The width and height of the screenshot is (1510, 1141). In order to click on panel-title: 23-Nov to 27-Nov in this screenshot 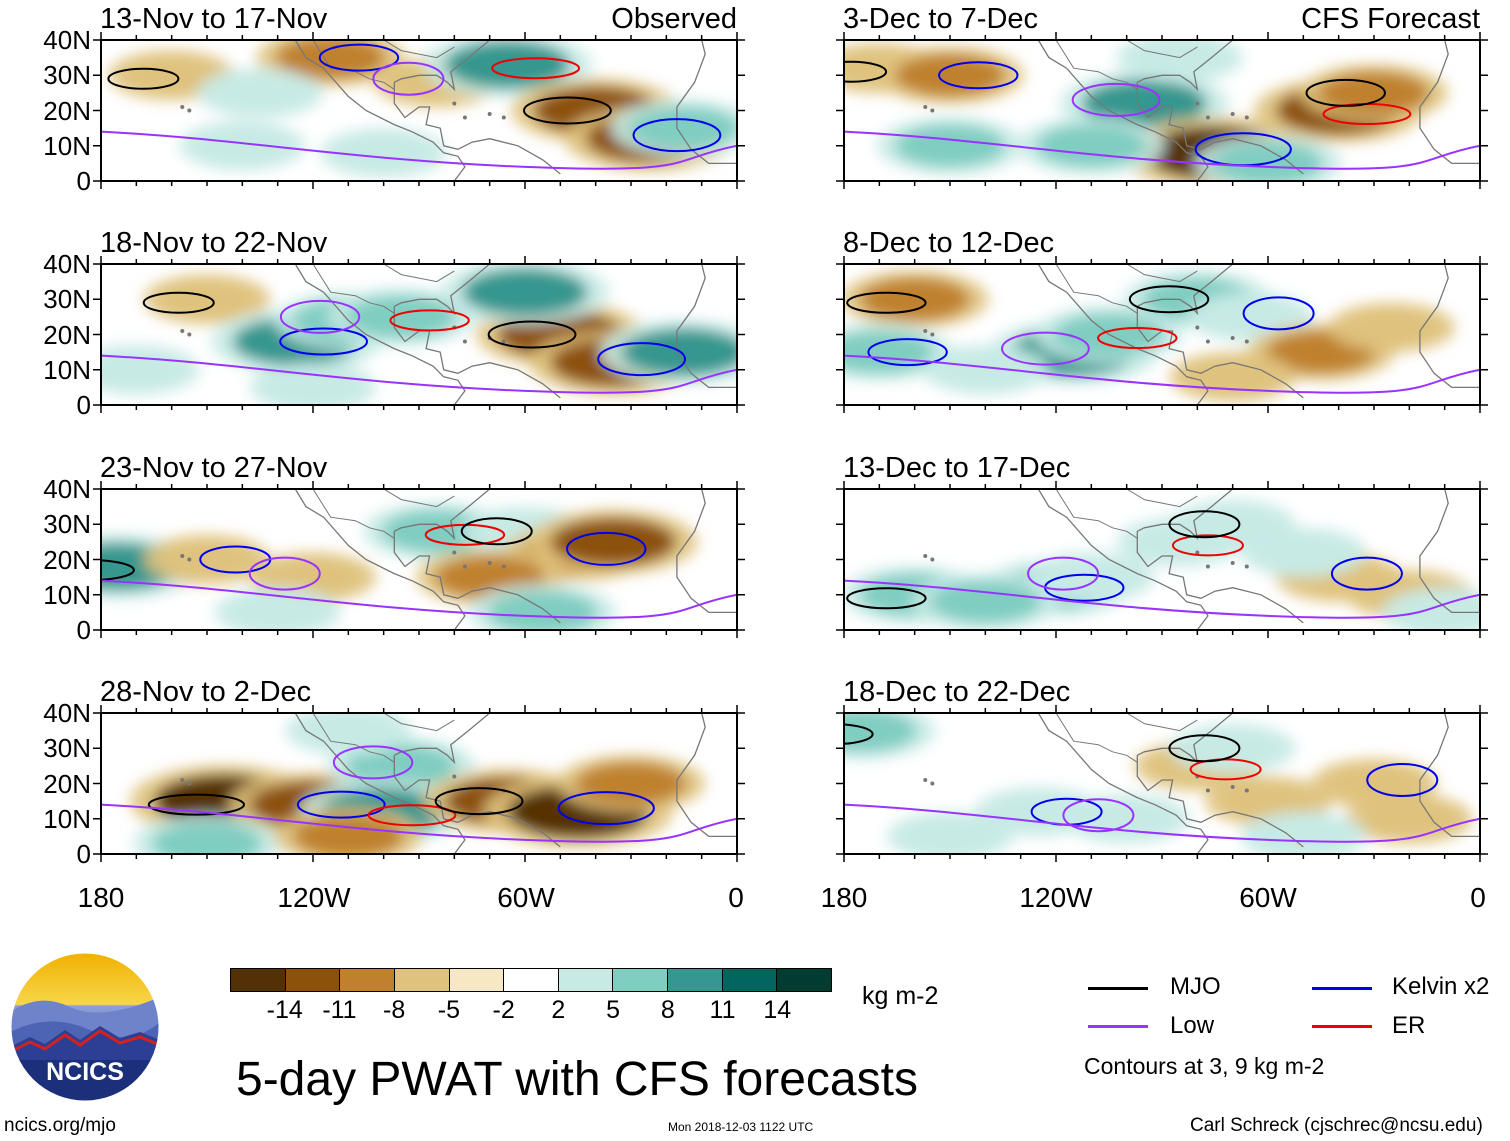, I will do `click(214, 468)`.